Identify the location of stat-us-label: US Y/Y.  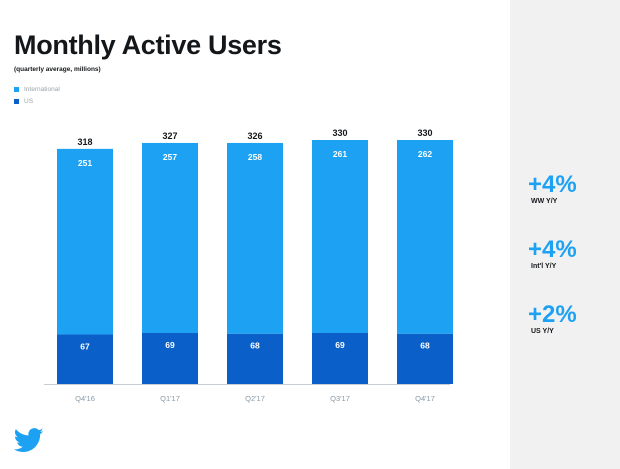
(542, 331).